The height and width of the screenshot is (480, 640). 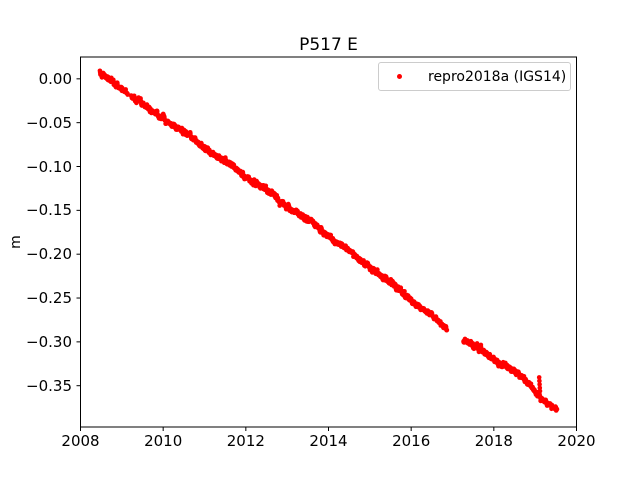 I want to click on legend-marker-dot, so click(x=399, y=76).